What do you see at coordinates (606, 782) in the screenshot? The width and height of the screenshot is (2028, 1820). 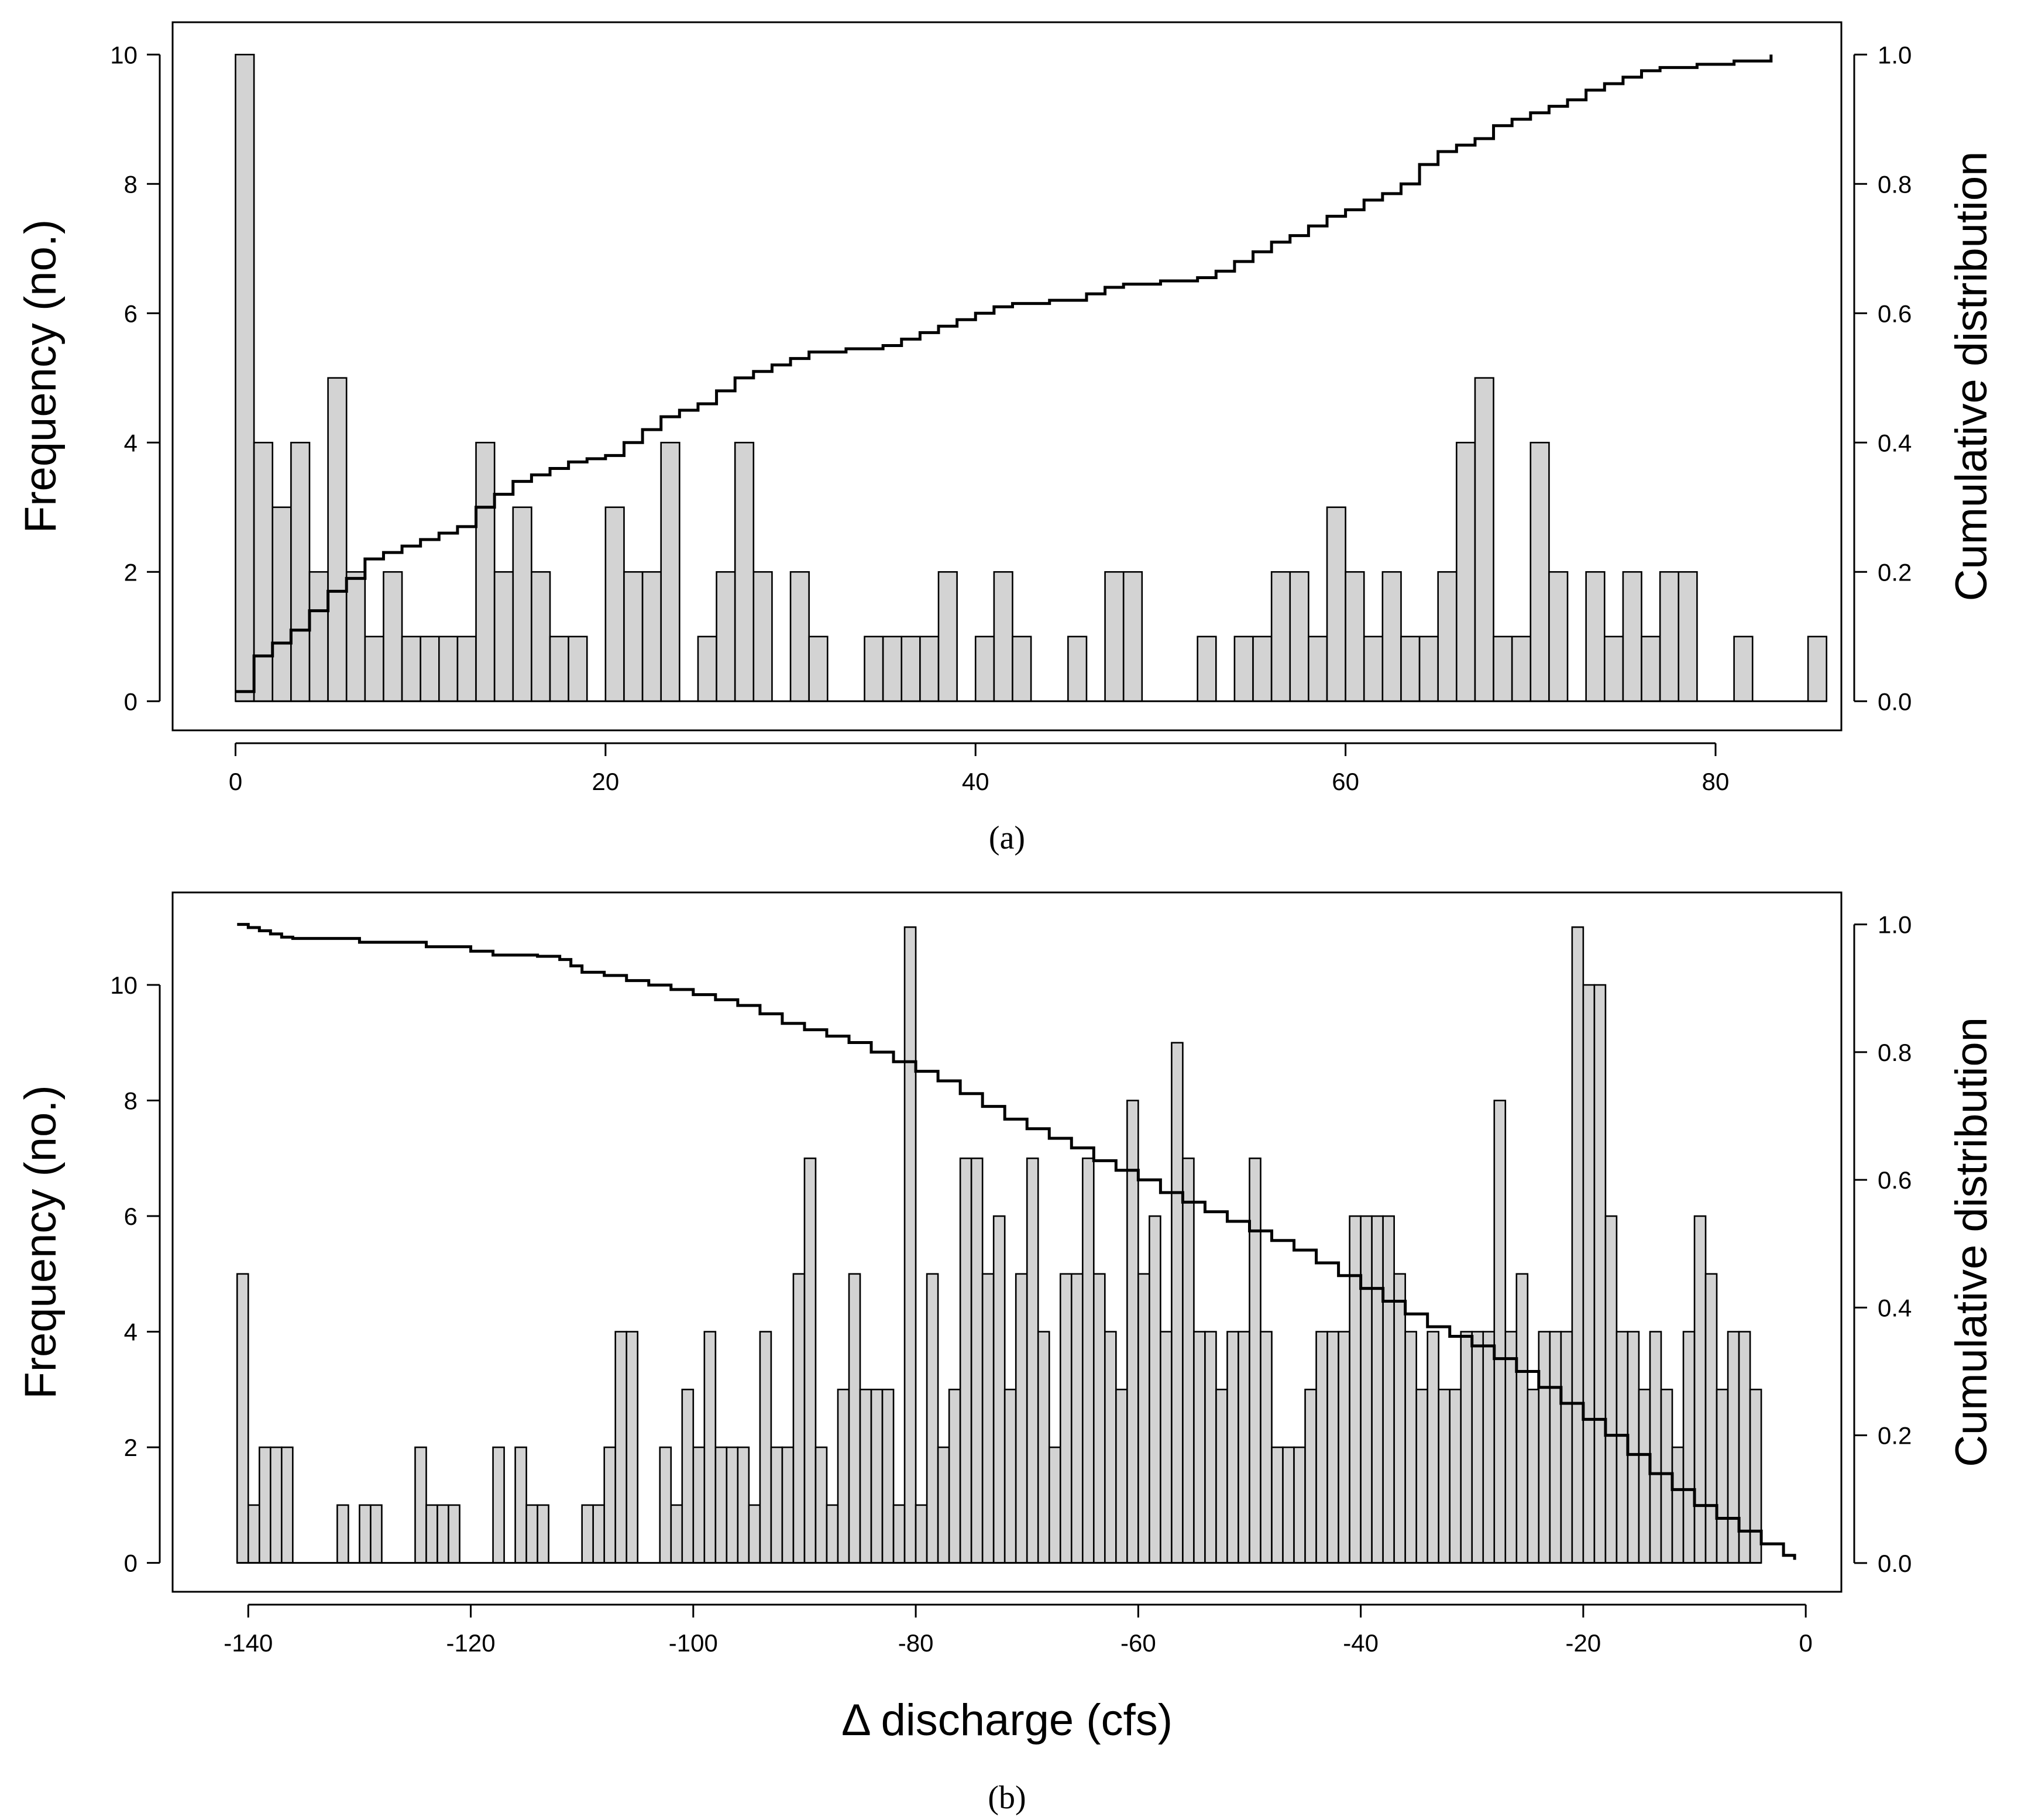 I see `panel-a-x-tick-label: 20` at bounding box center [606, 782].